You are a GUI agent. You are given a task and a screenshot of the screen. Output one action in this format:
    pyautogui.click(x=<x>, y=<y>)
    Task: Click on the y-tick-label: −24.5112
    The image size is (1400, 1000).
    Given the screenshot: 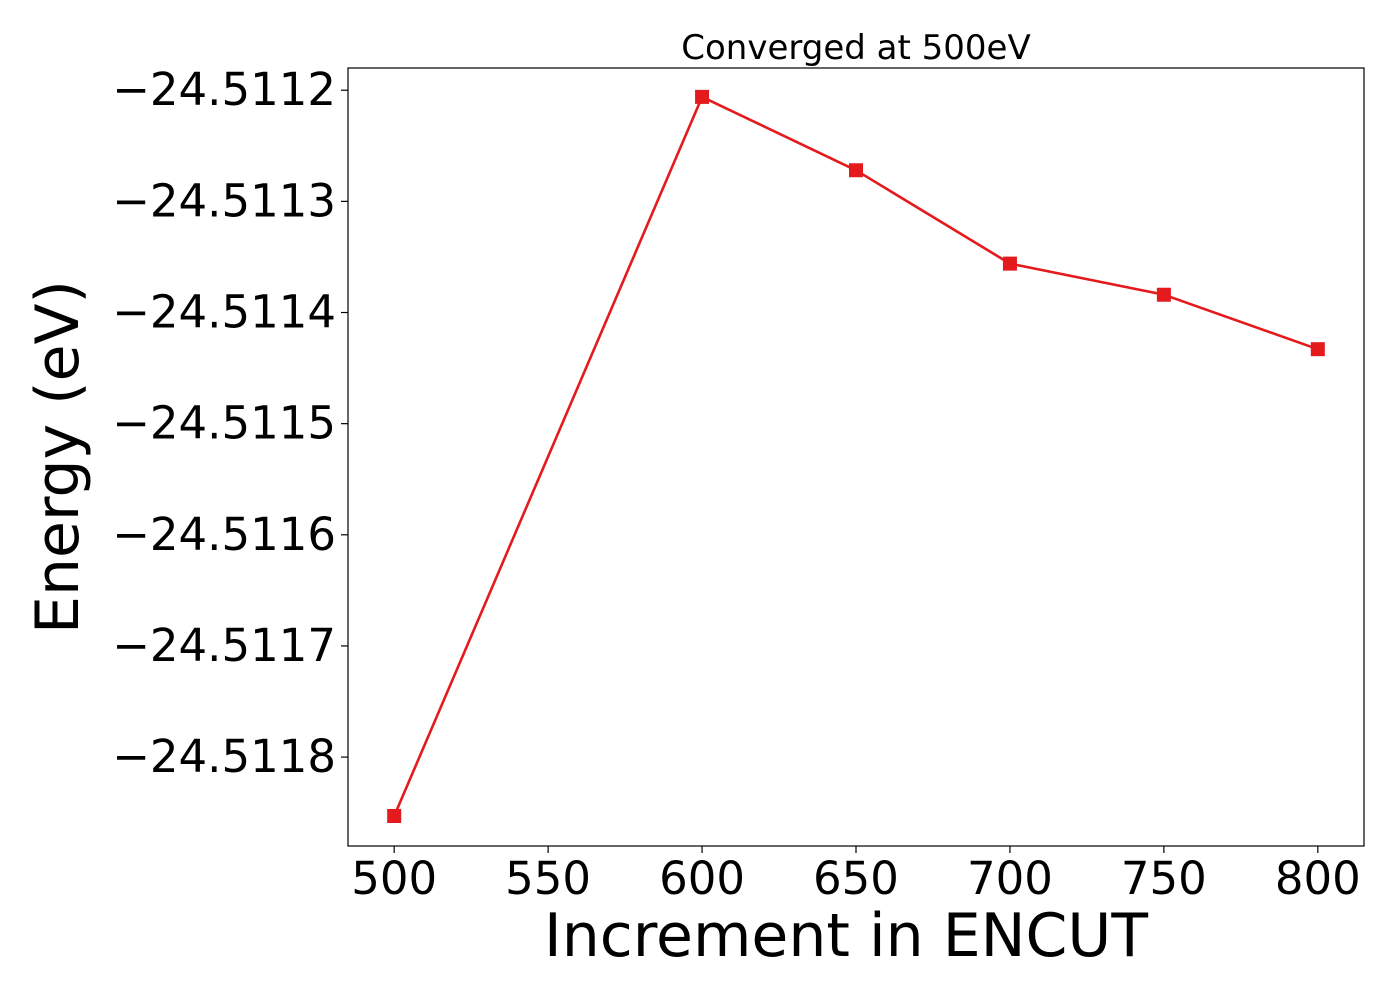 What is the action you would take?
    pyautogui.click(x=224, y=89)
    